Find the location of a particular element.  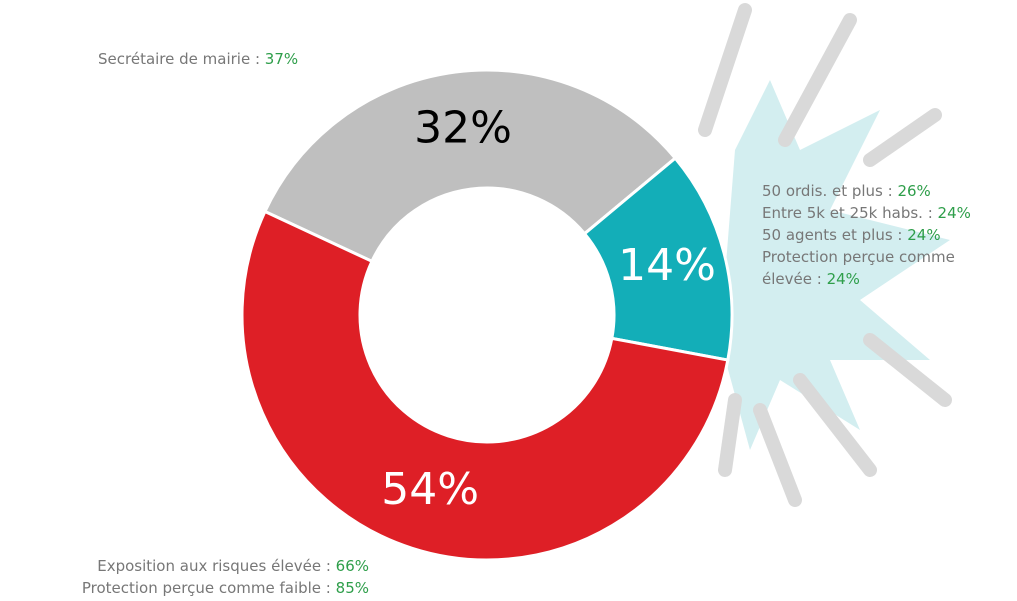

annotation-label: Protection perçue comme faible : is located at coordinates (206, 588).